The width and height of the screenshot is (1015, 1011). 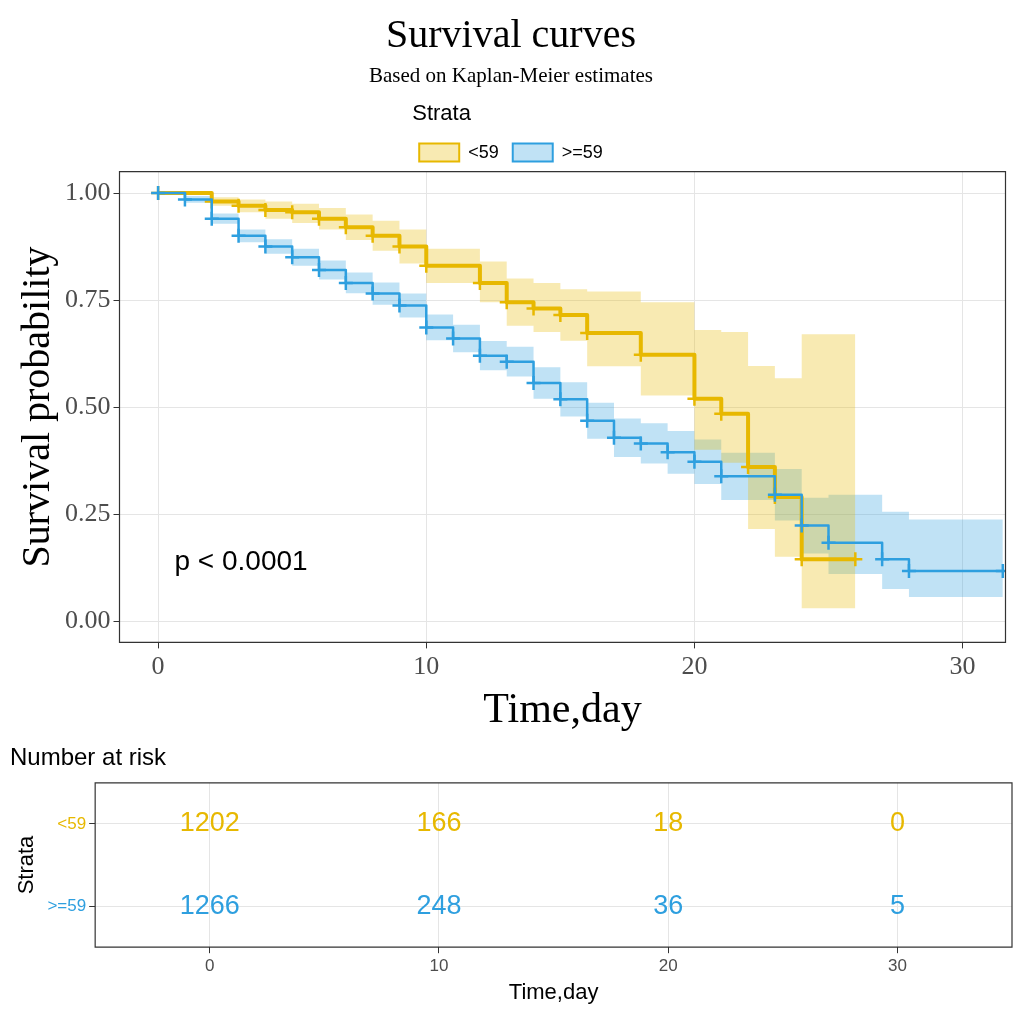 I want to click on y-tick-label: 0.25, so click(x=88, y=512).